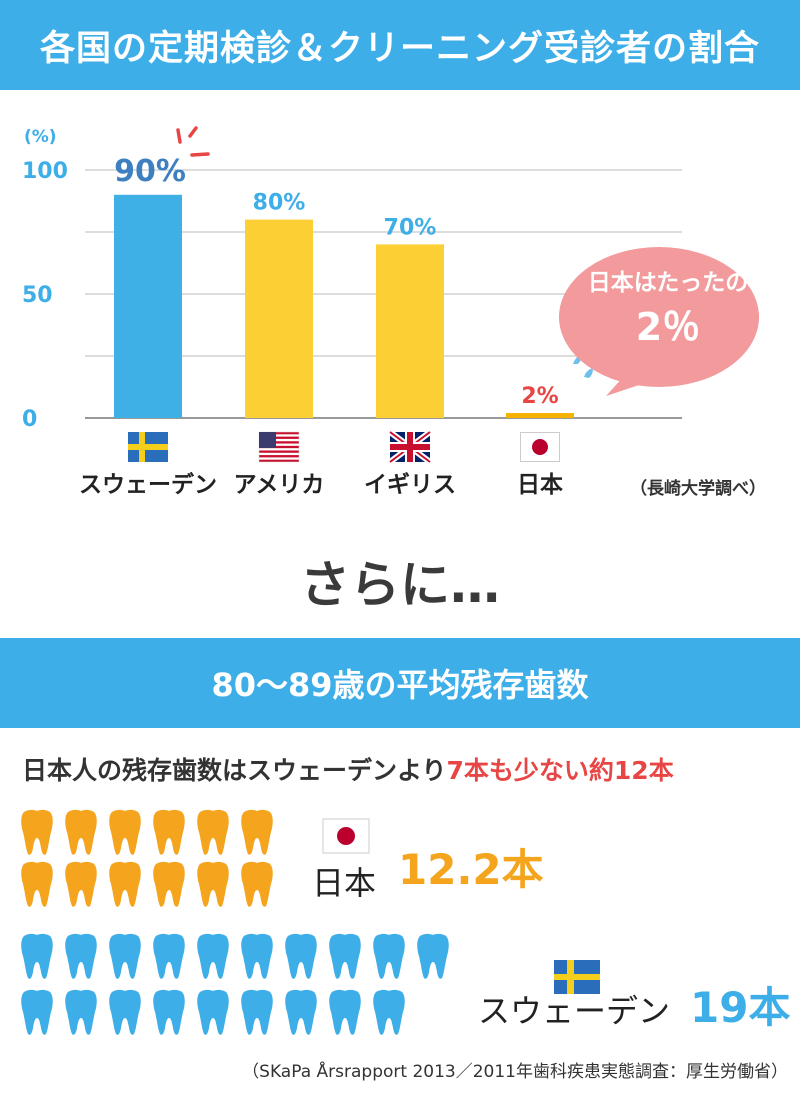 The image size is (800, 1093). What do you see at coordinates (698, 489) in the screenshot?
I see `chart-source: （長崎大学調べ）` at bounding box center [698, 489].